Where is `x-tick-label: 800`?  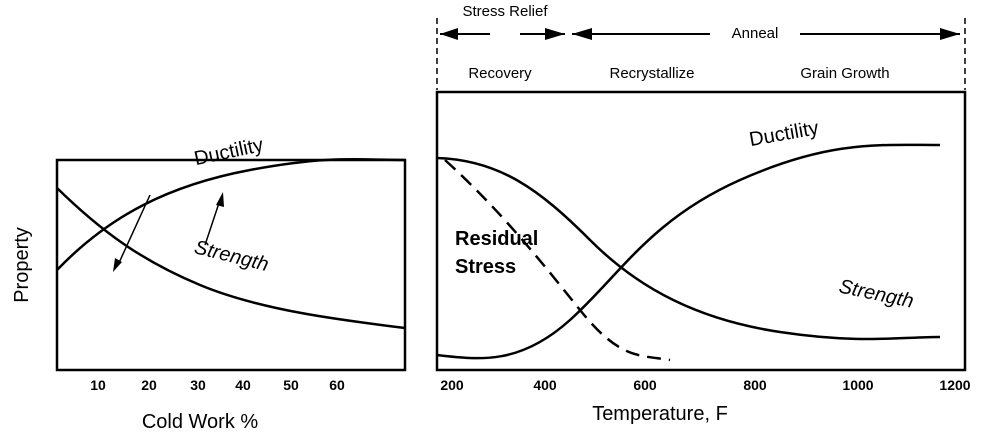
x-tick-label: 800 is located at coordinates (755, 385).